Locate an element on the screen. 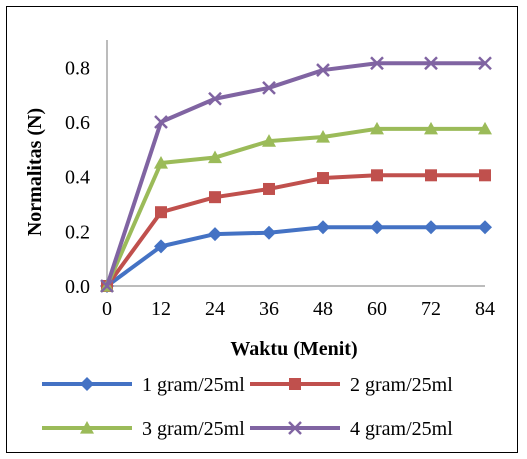  legend-label: 2 gram/25ml is located at coordinates (401, 385).